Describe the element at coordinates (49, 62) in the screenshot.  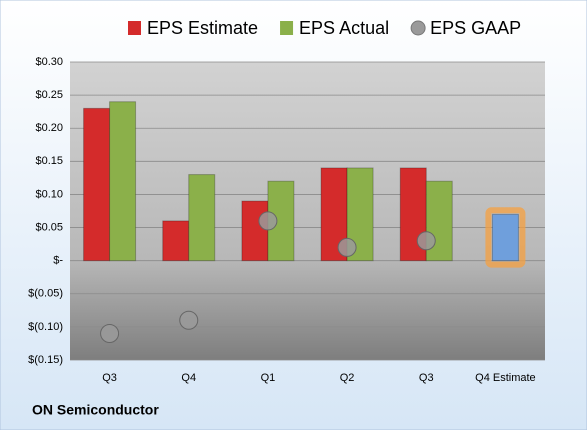
I see `y-tick-label: $0.30` at that location.